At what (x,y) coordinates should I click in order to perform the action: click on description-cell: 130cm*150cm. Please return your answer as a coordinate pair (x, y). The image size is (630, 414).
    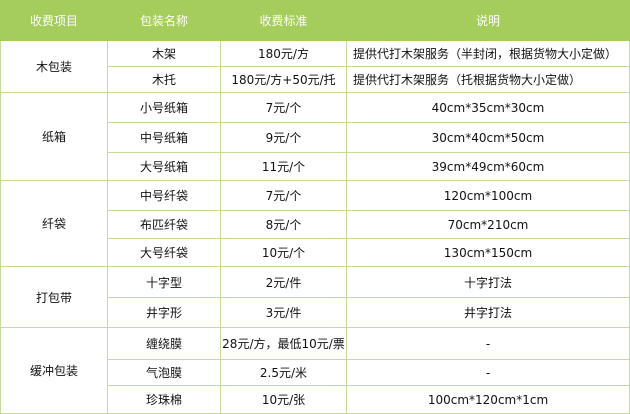
    Looking at the image, I should click on (488, 252).